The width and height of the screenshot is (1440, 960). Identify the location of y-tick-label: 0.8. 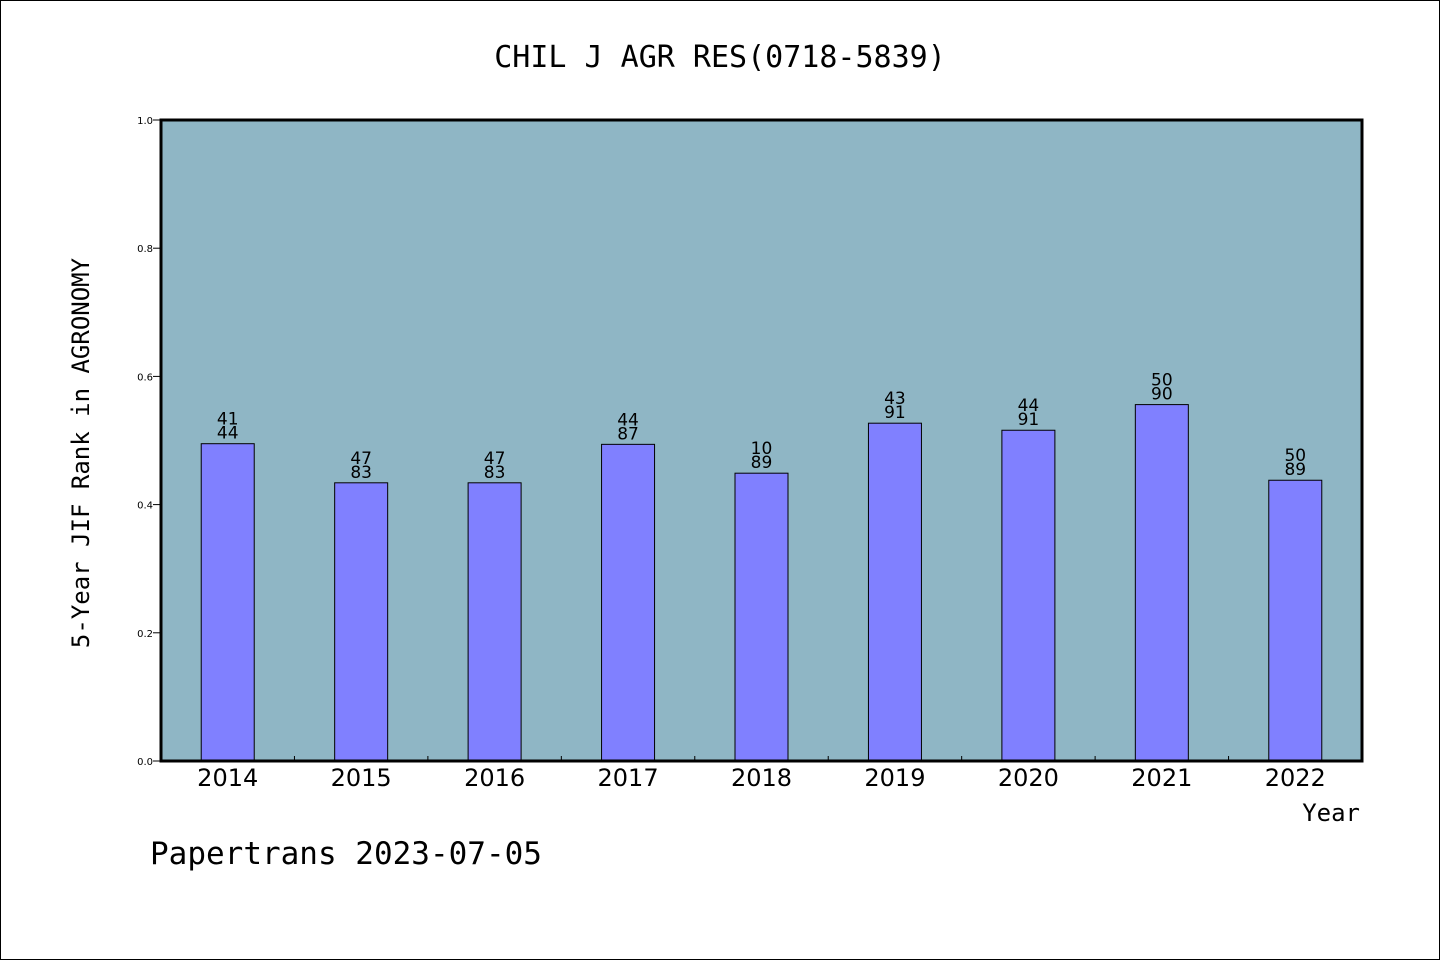
(145, 249).